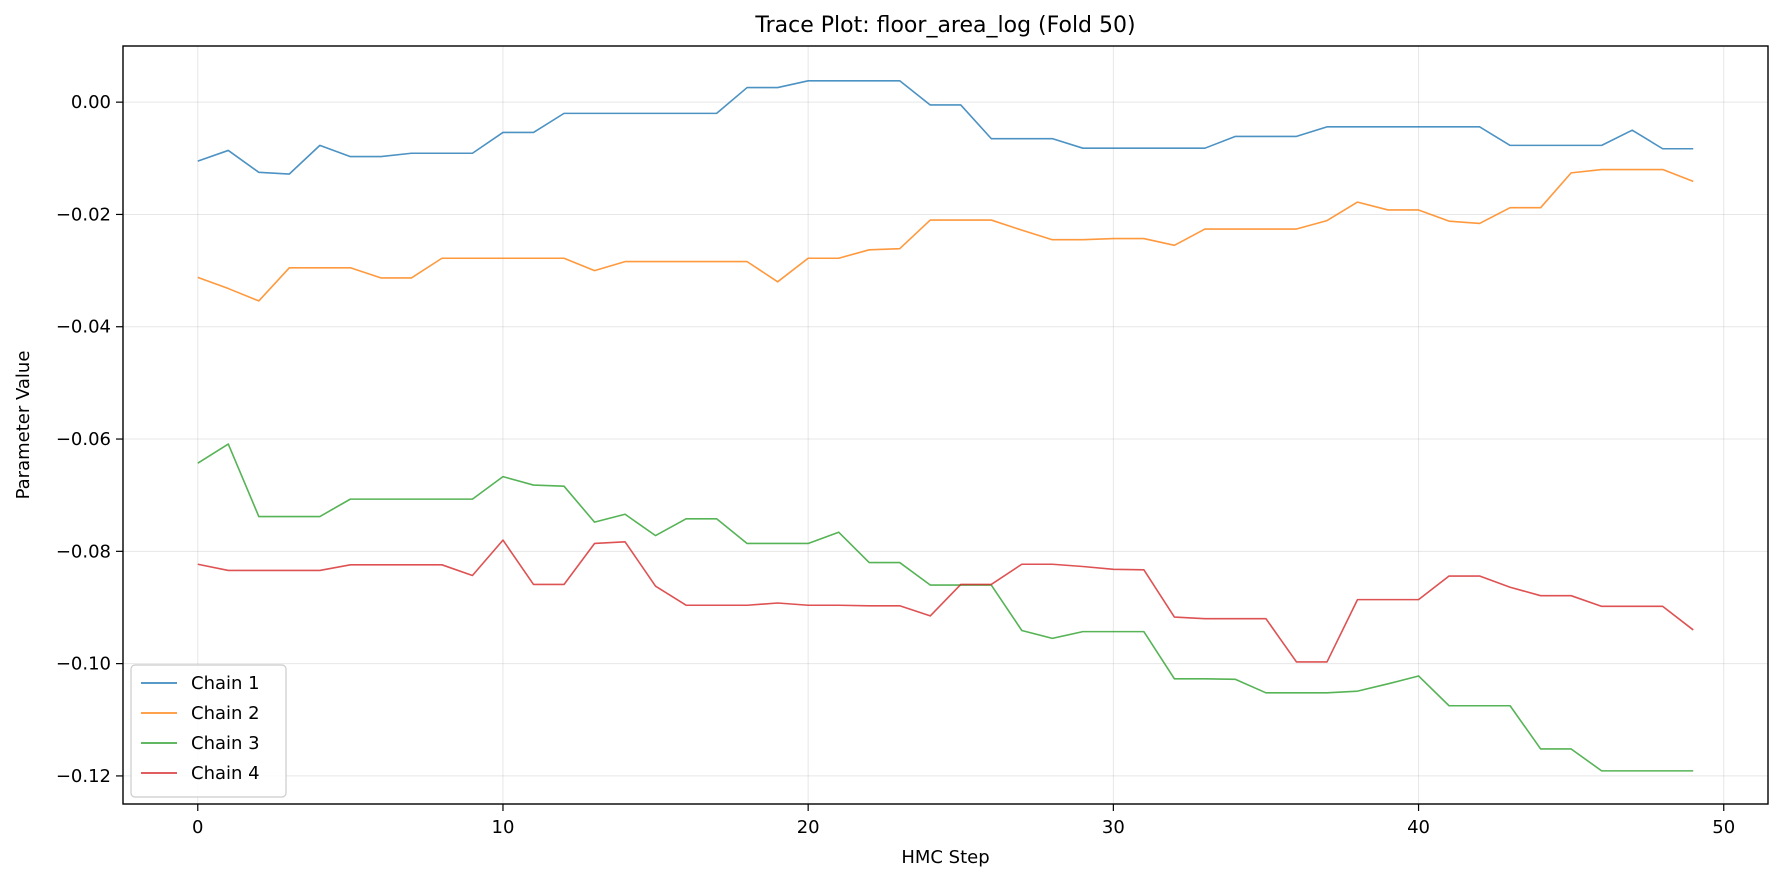  What do you see at coordinates (1723, 827) in the screenshot?
I see `x-tick-label: 50` at bounding box center [1723, 827].